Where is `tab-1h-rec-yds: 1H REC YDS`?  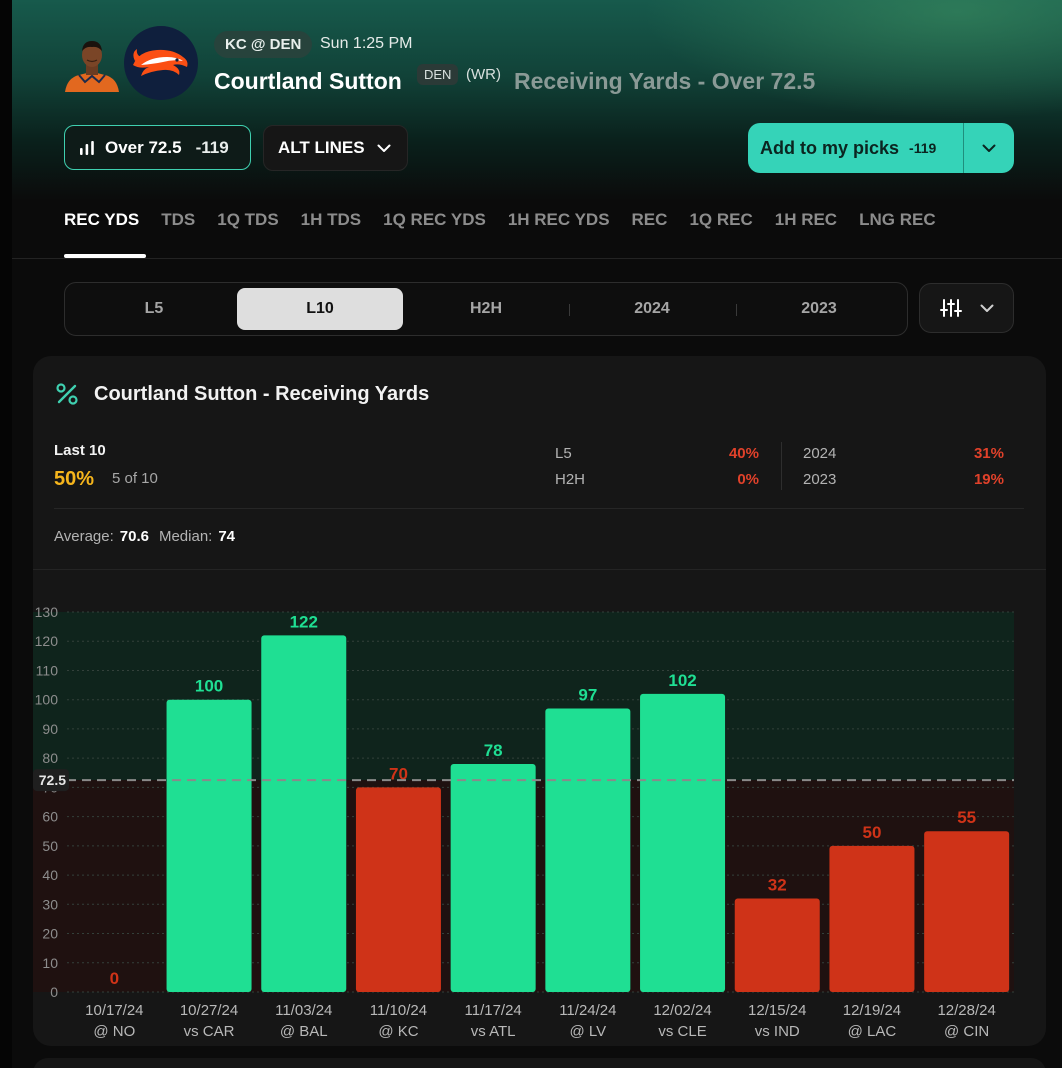 tab-1h-rec-yds: 1H REC YDS is located at coordinates (558, 219).